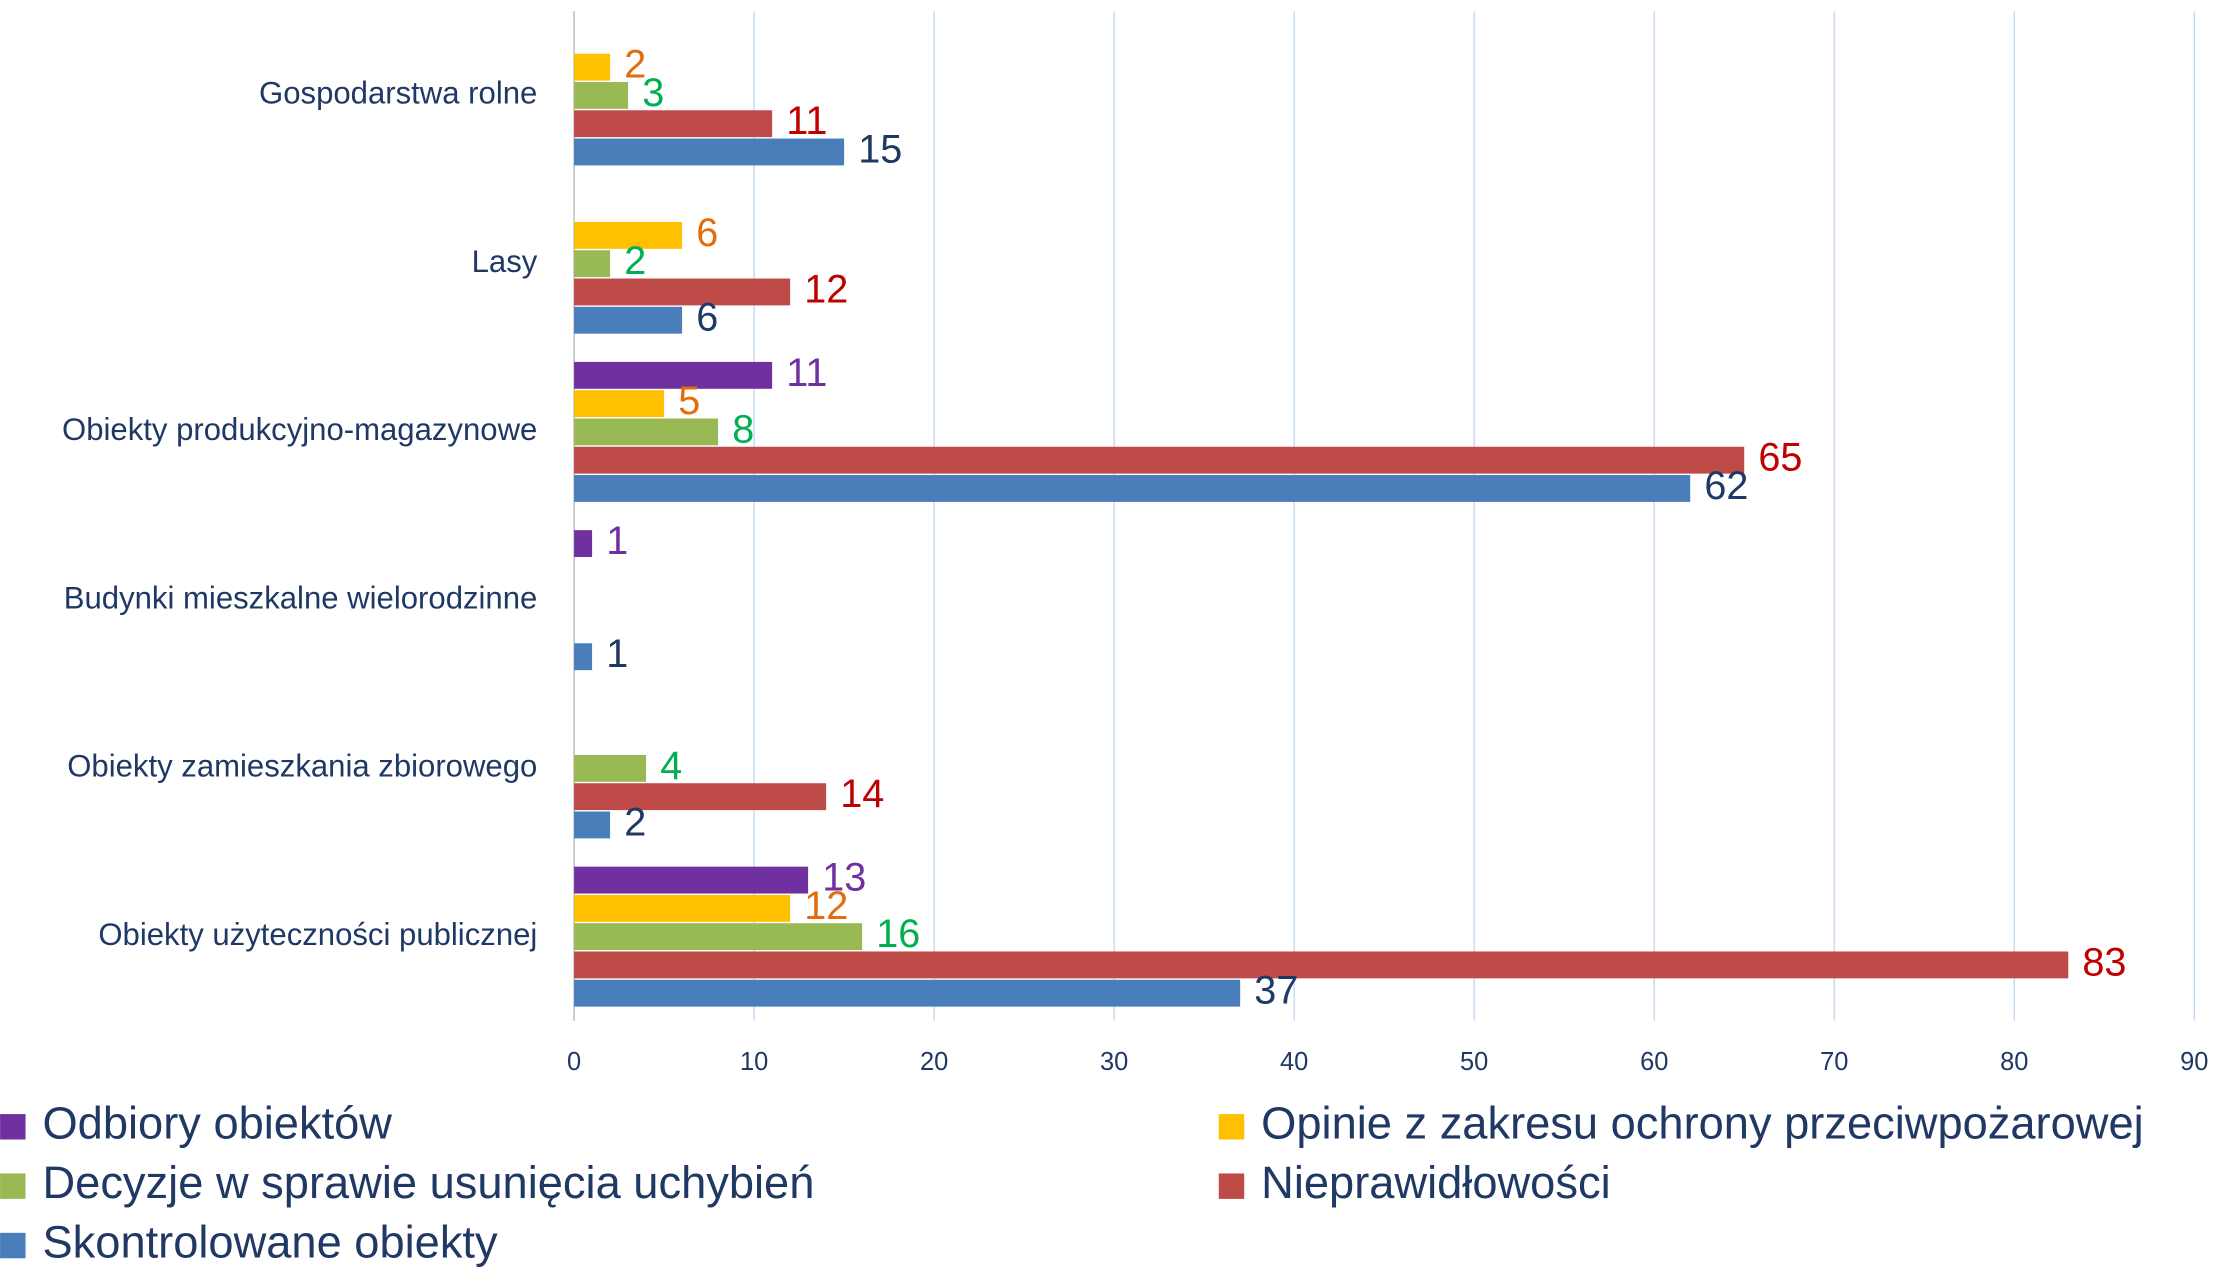  Describe the element at coordinates (1276, 991) in the screenshot. I see `data-label: 37` at that location.